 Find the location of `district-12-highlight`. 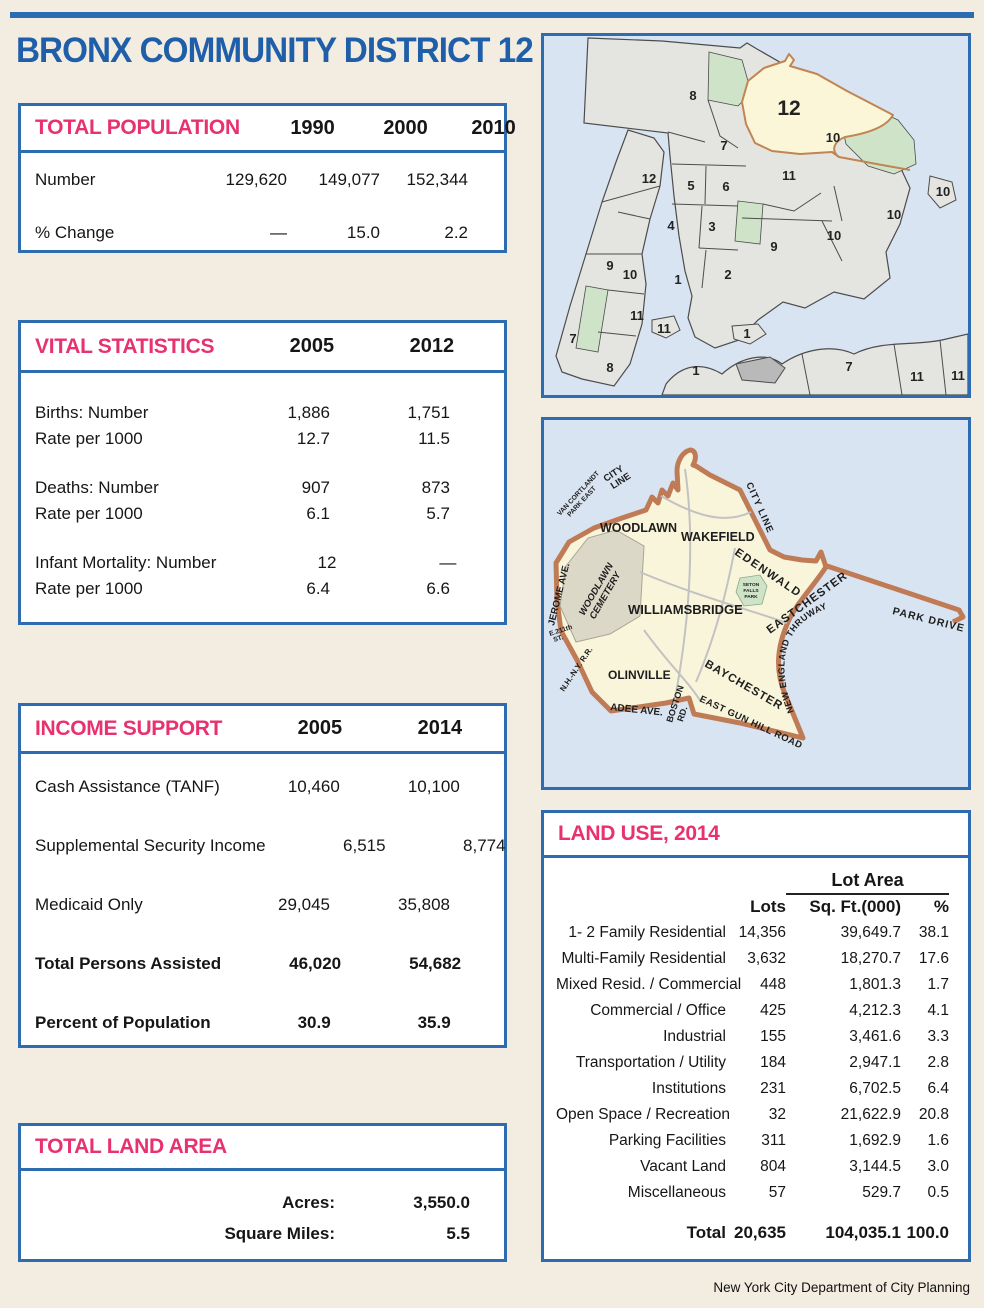

district-12-highlight is located at coordinates (817, 105).